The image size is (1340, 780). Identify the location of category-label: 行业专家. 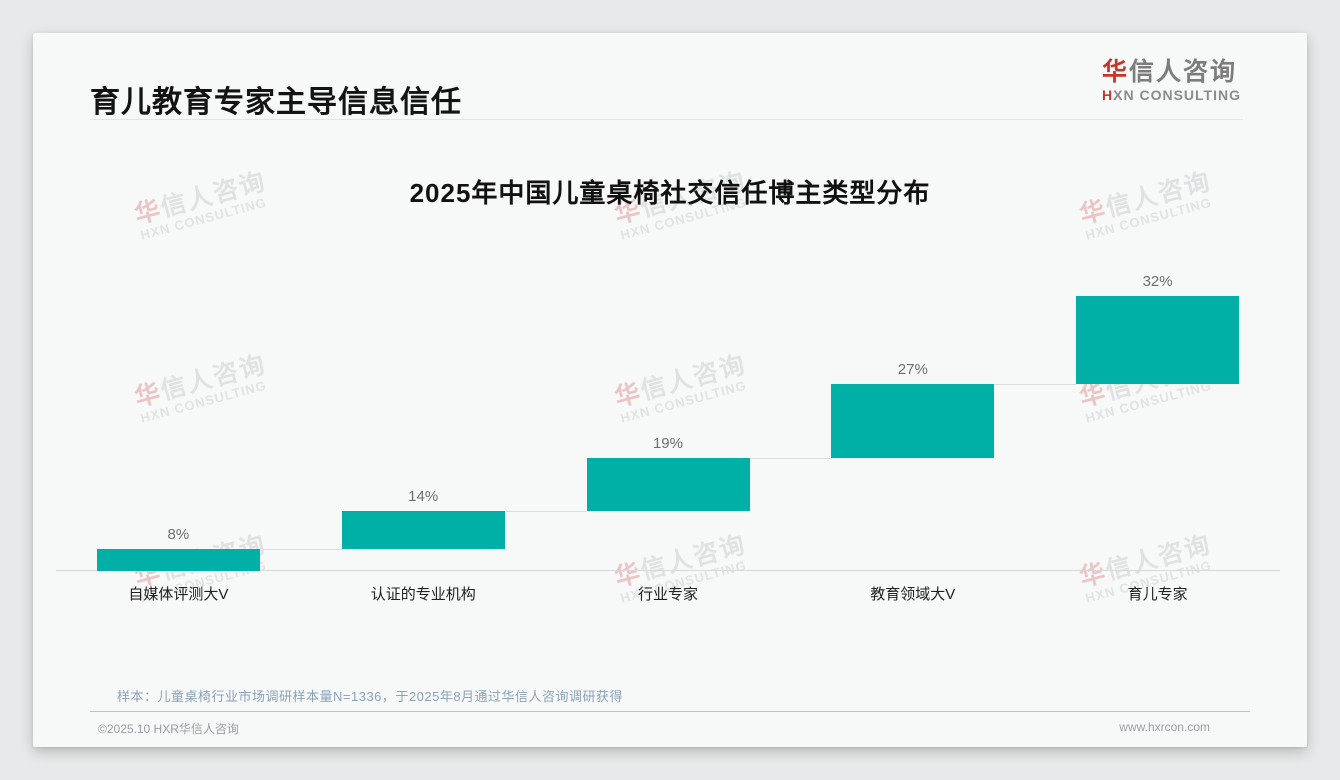
(667, 594).